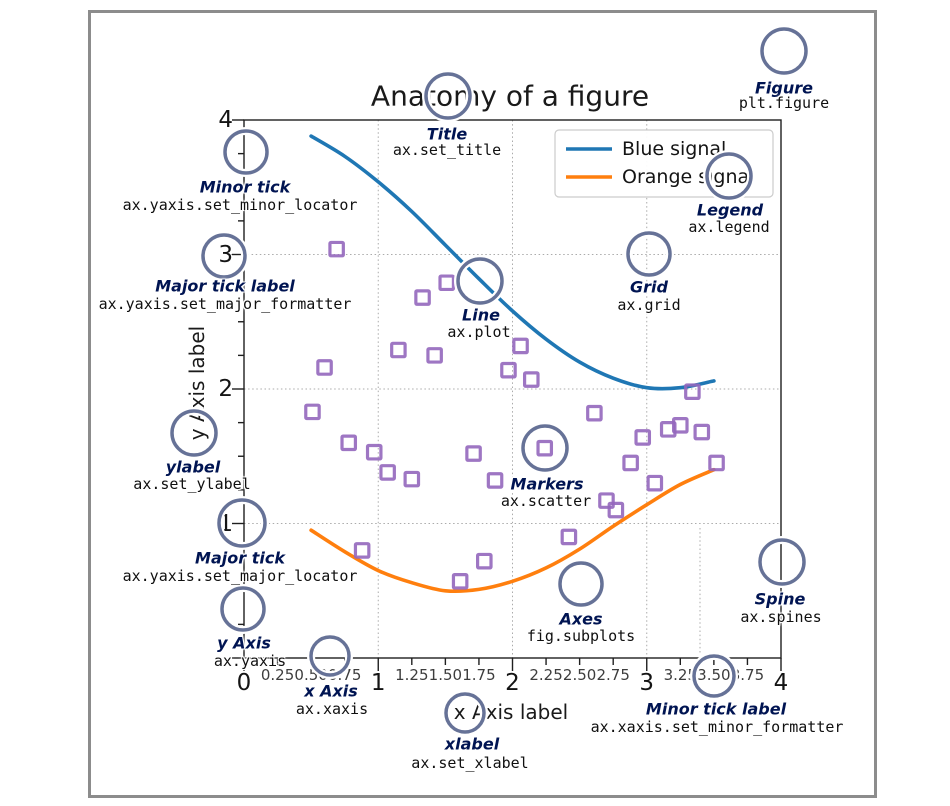 The image size is (950, 806). Describe the element at coordinates (664, 163) in the screenshot. I see `legend-box` at that location.